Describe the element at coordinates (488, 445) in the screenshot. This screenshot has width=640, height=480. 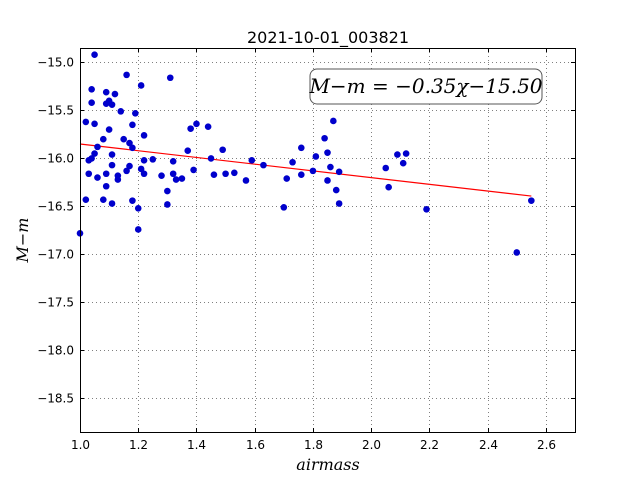
I see `x-tick-label: 2.4` at that location.